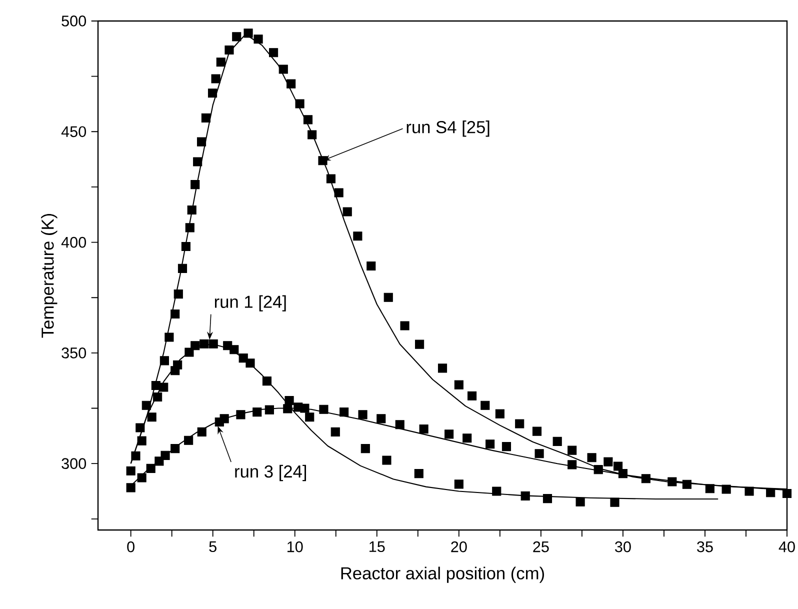  Describe the element at coordinates (212, 546) in the screenshot. I see `x-tick-label: 5` at that location.